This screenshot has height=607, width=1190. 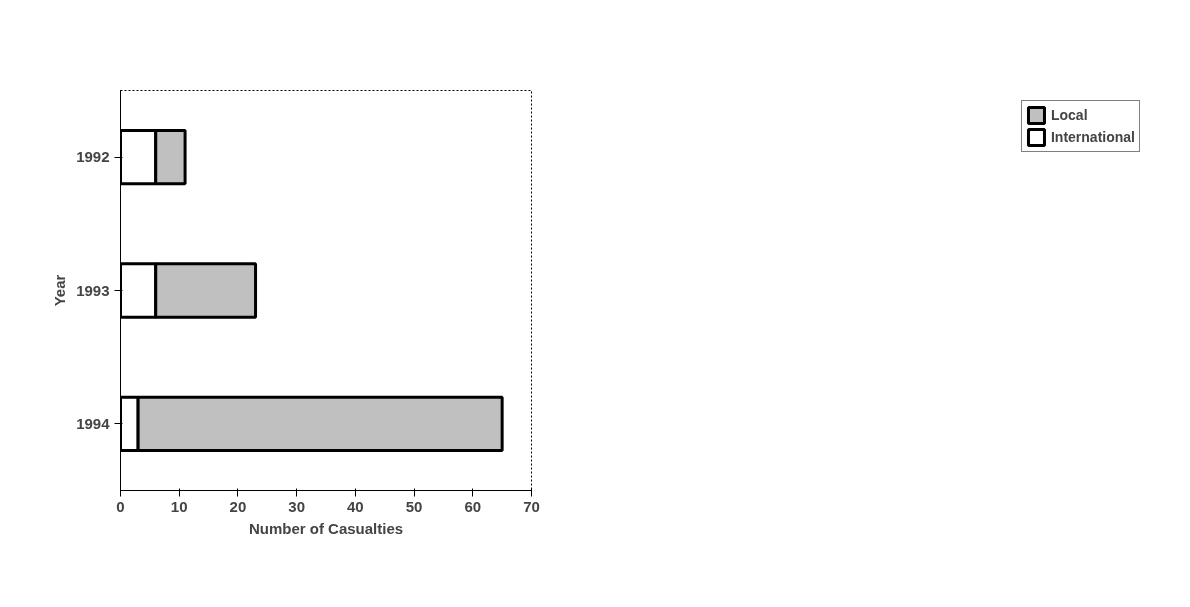 I want to click on x-tick-label: 0, so click(x=120, y=506).